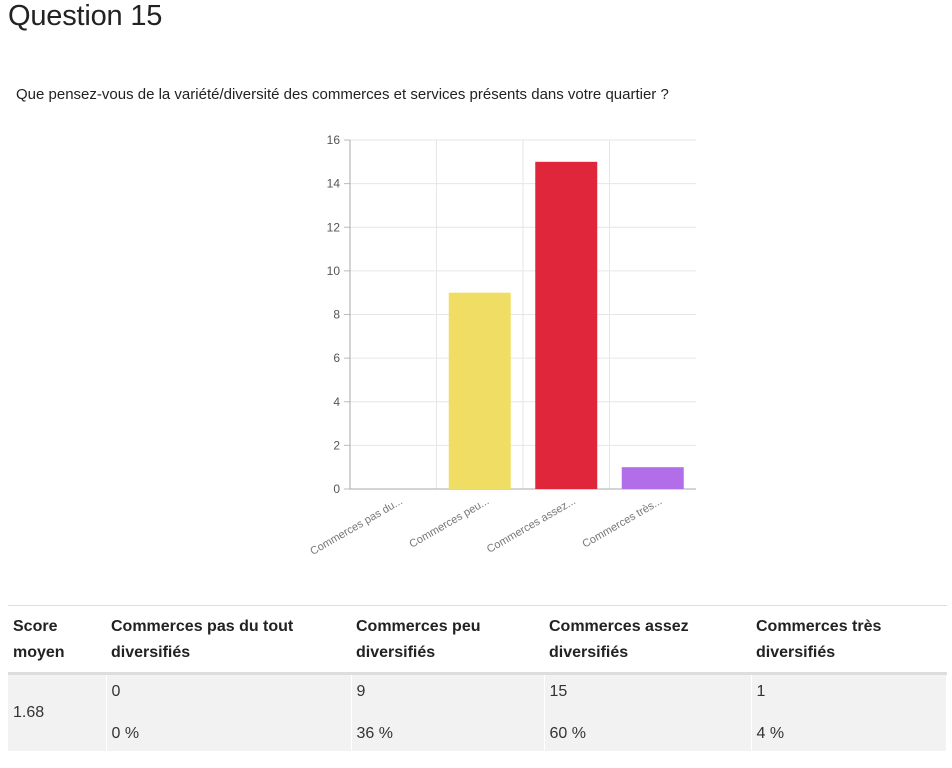  I want to click on page-title: Question 15, so click(85, 16).